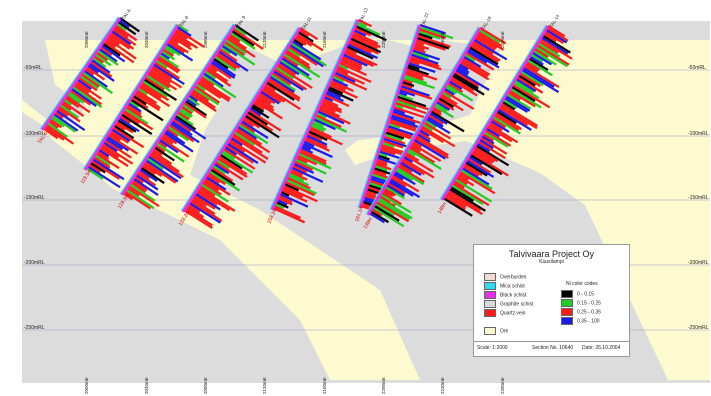  What do you see at coordinates (184, 20) in the screenshot?
I see `drillhole-name: TAL-8` at bounding box center [184, 20].